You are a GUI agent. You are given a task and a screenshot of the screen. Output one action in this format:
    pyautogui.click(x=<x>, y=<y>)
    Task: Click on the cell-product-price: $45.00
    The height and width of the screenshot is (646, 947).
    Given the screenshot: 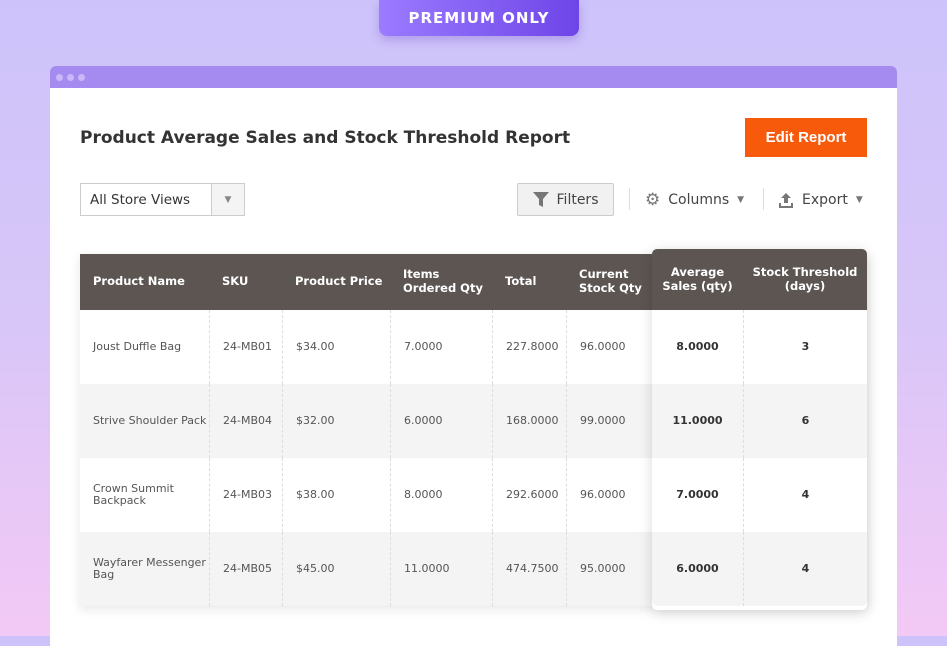 What is the action you would take?
    pyautogui.click(x=336, y=569)
    